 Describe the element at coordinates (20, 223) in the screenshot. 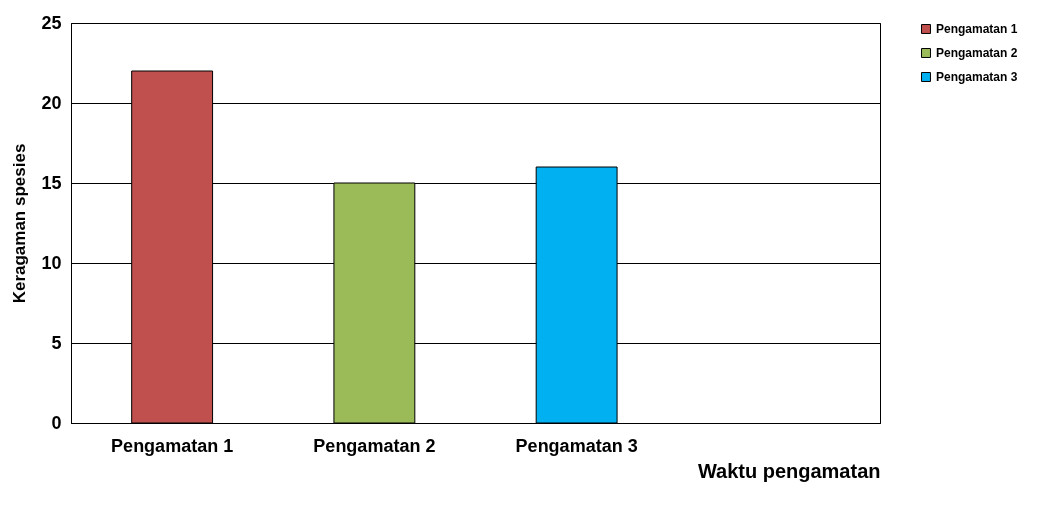

I see `y-axis-title: Keragaman spesies` at that location.